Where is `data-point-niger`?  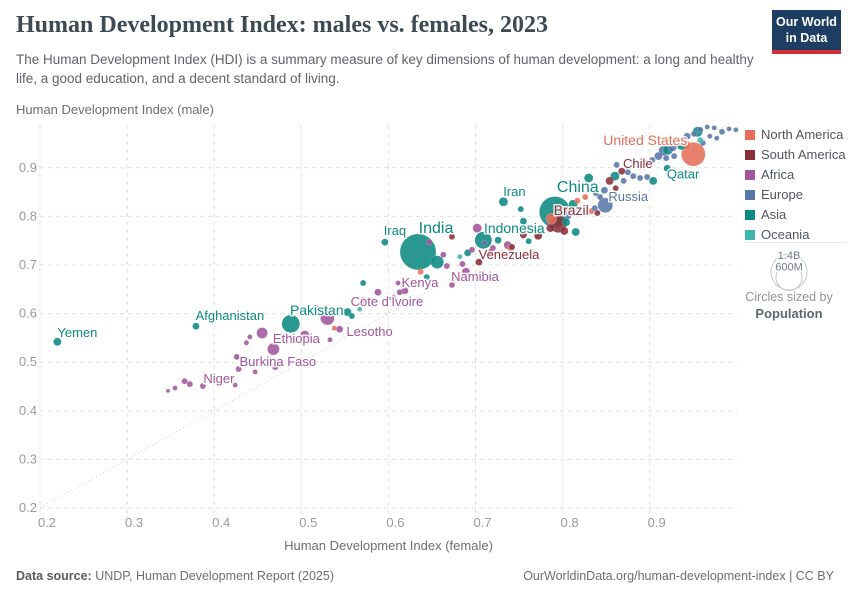
data-point-niger is located at coordinates (203, 386).